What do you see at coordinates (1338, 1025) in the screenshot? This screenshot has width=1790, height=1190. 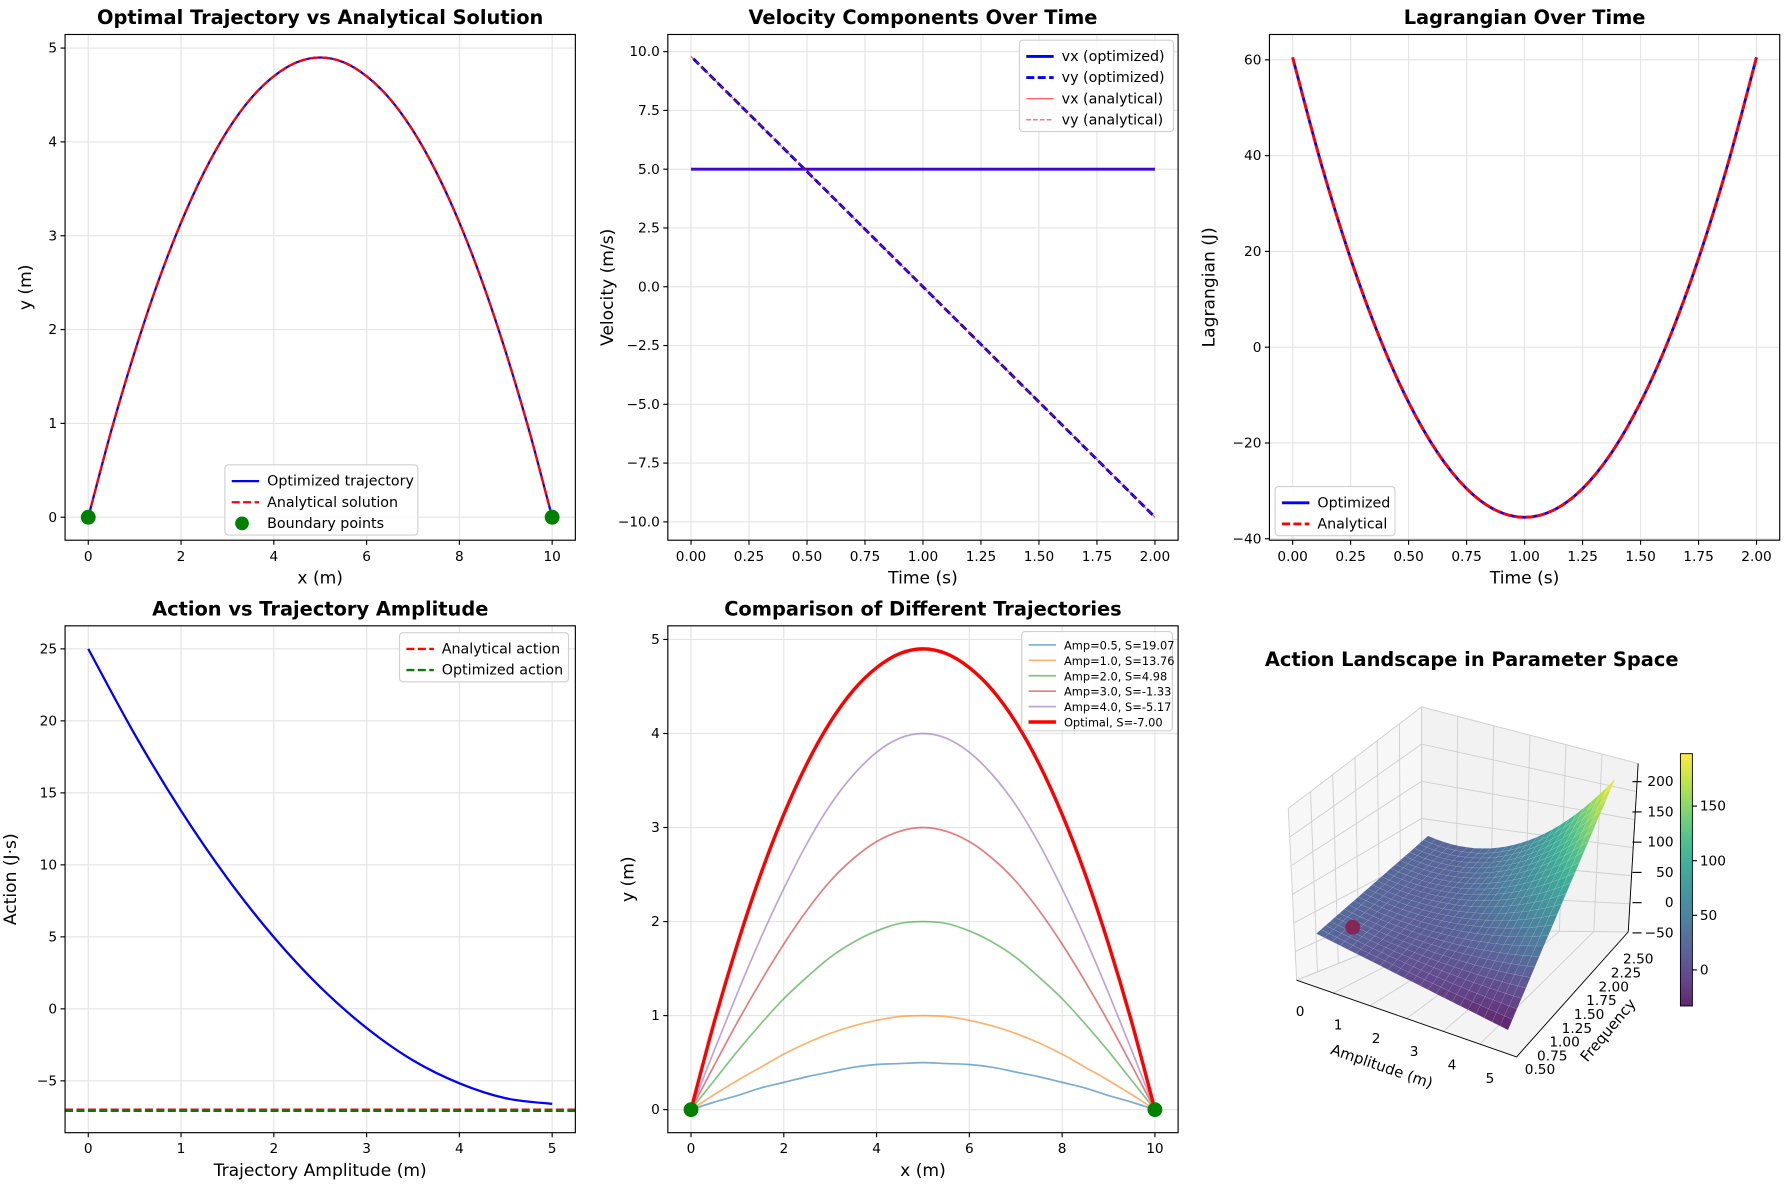 I see `amplitude-tick-label: 1` at bounding box center [1338, 1025].